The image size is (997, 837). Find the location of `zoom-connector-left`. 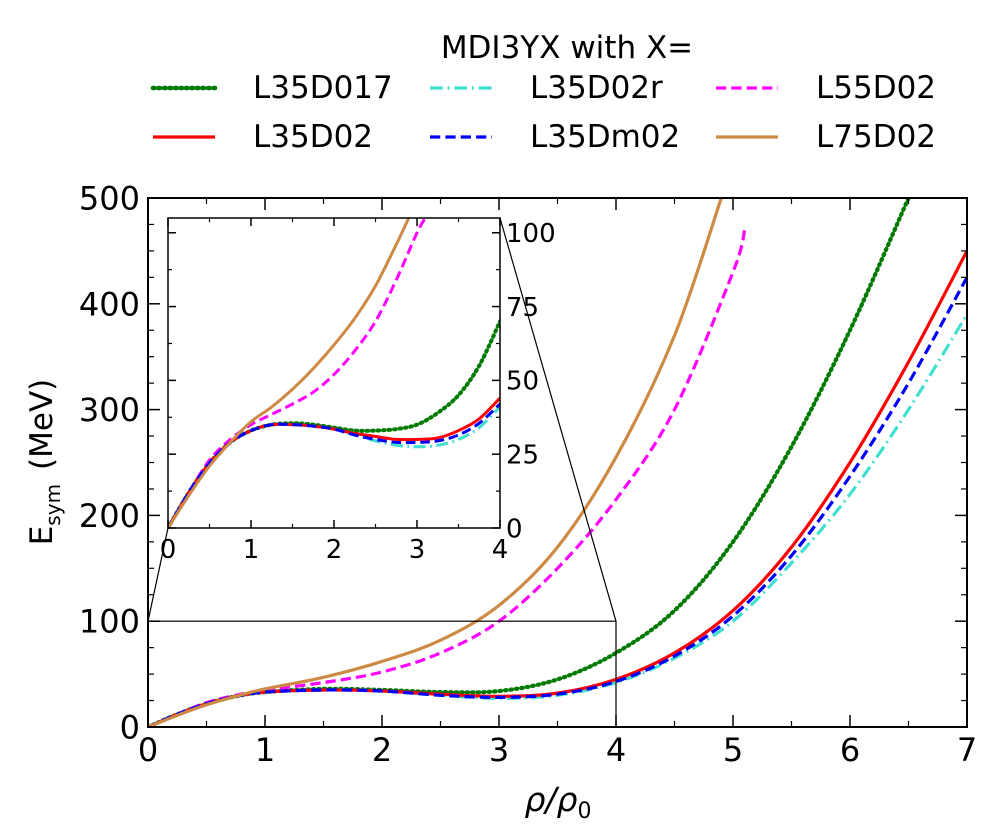

zoom-connector-left is located at coordinates (158, 574).